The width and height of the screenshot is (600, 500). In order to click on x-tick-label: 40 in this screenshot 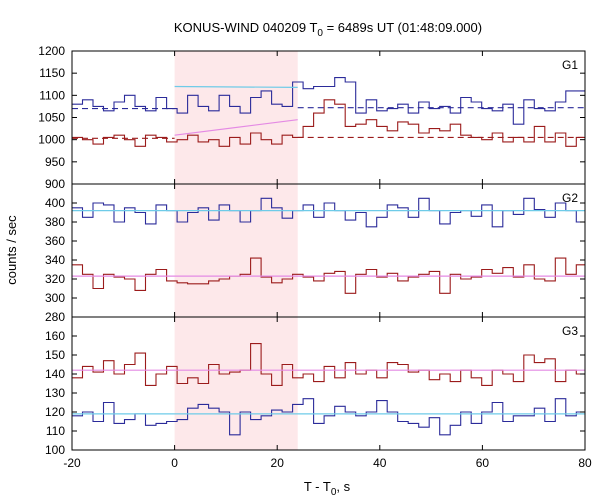, I will do `click(380, 463)`.